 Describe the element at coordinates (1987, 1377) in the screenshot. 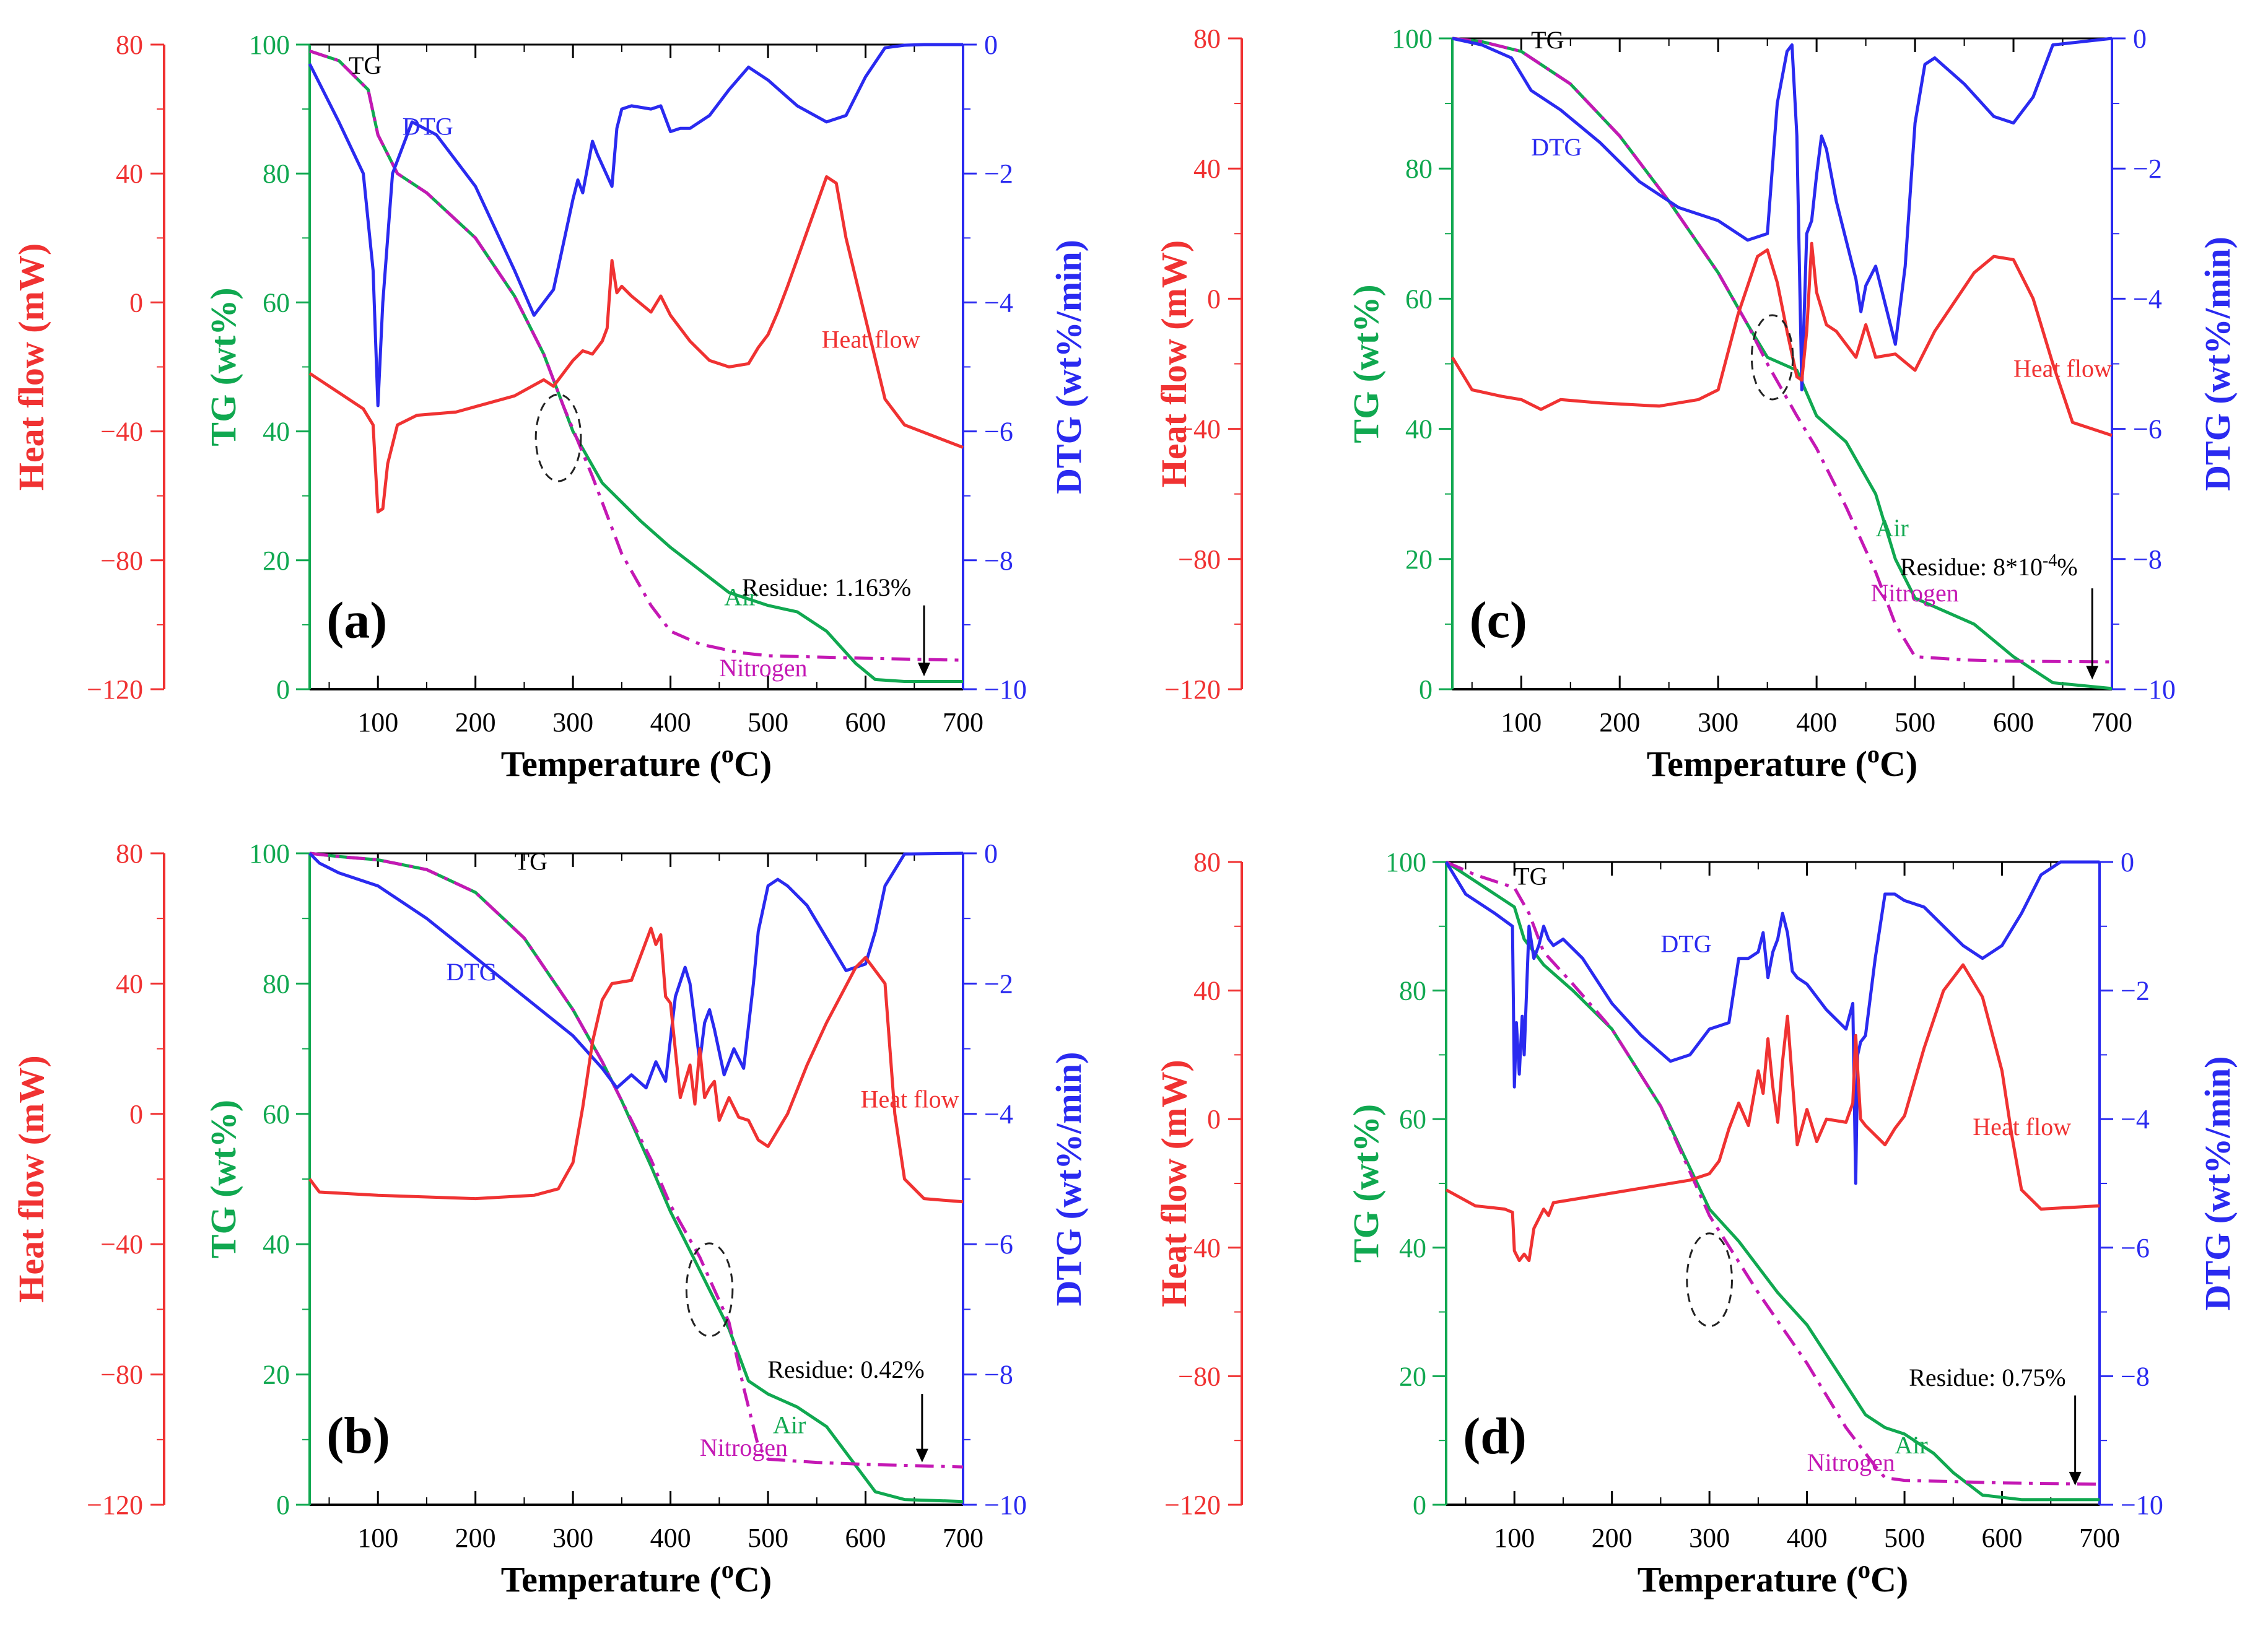

I see `residue-annotation: Residue: 0.75%` at that location.